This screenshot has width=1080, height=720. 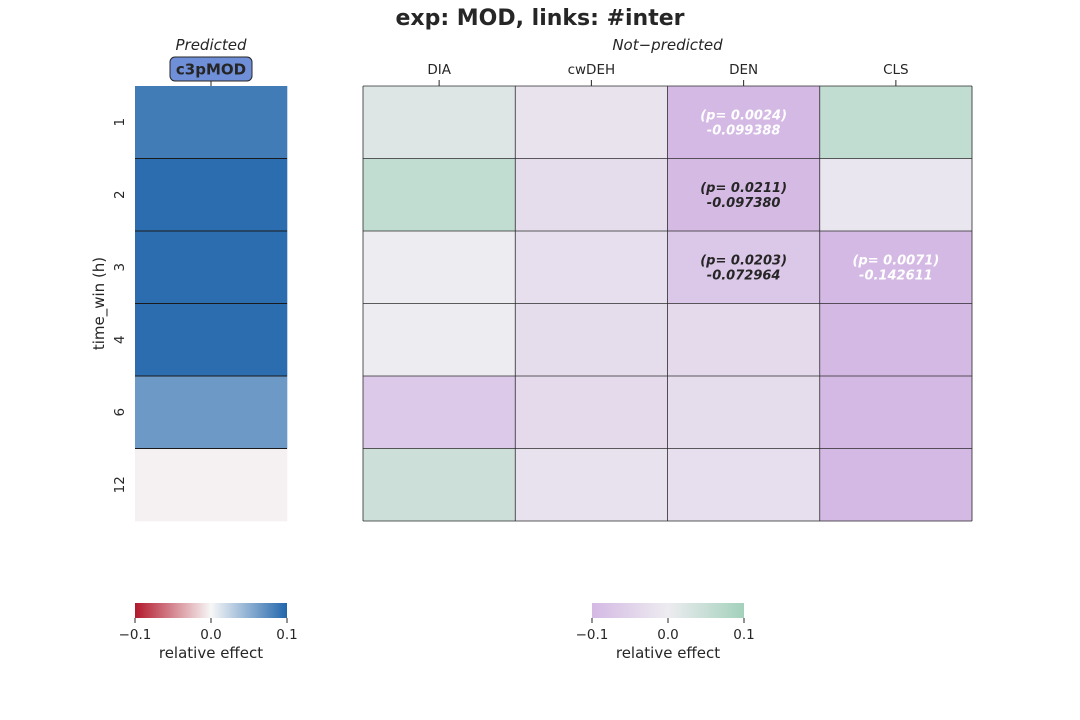 I want to click on cell-annotation-value: -0.072964, so click(x=744, y=275).